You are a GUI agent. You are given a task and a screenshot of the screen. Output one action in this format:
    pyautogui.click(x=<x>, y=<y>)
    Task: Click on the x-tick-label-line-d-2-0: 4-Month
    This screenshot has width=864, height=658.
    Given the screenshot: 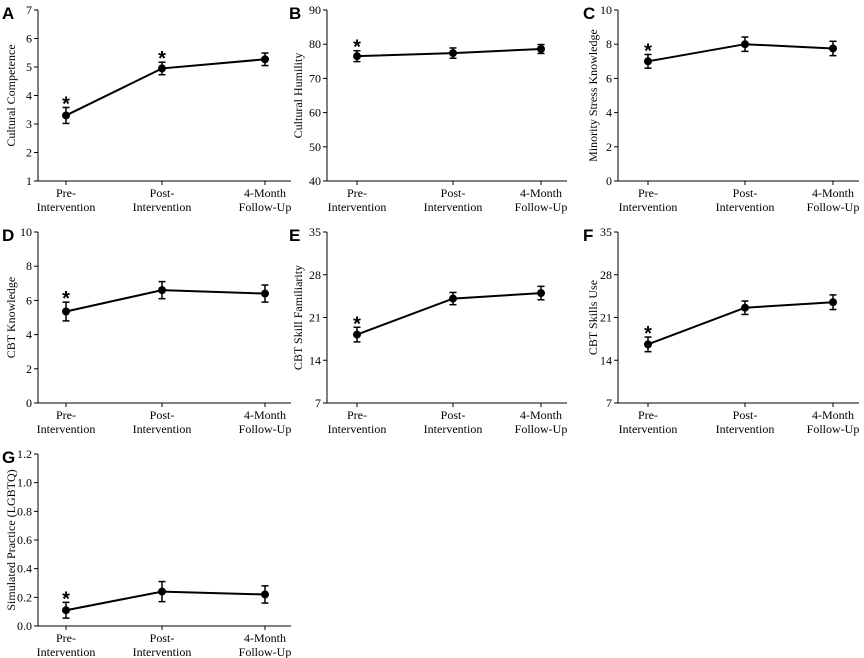 What is the action you would take?
    pyautogui.click(x=265, y=415)
    